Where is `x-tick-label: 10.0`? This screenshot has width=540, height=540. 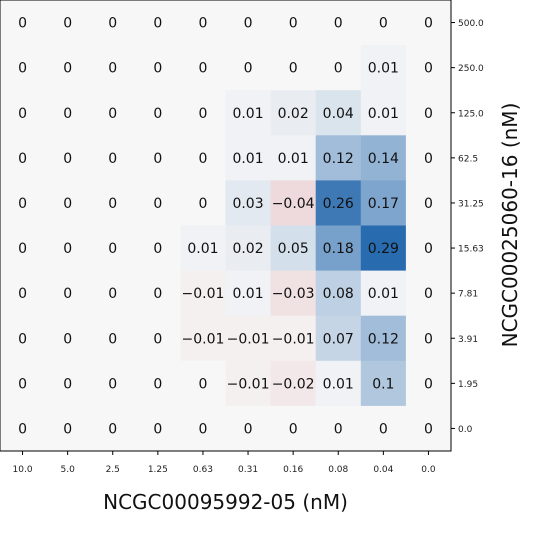 x-tick-label: 10.0 is located at coordinates (23, 470).